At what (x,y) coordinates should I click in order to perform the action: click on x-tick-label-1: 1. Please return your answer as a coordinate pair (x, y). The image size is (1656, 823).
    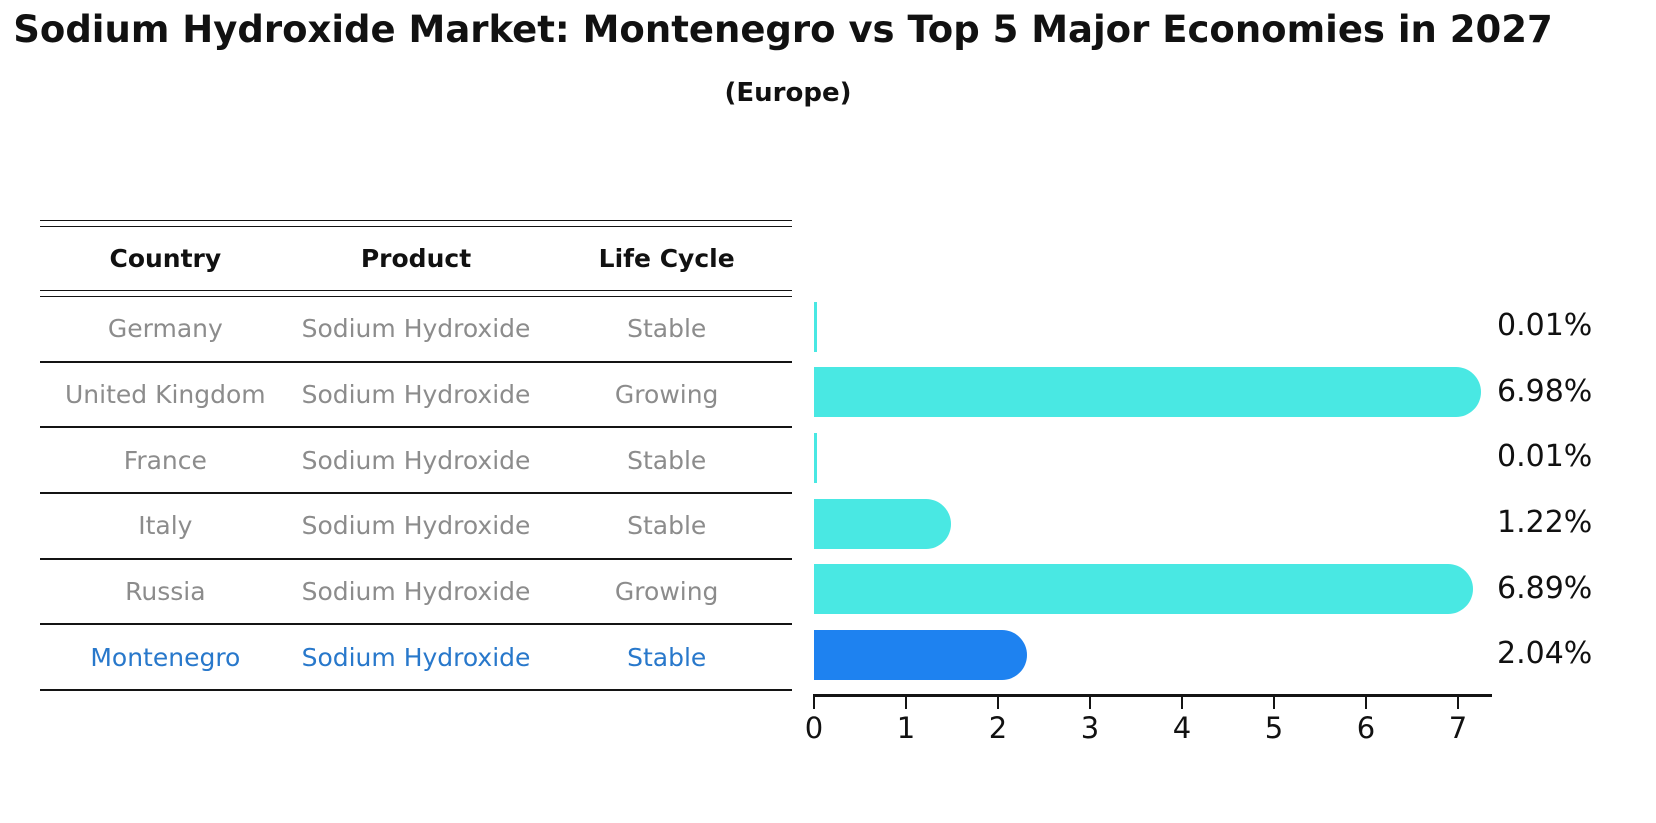
    Looking at the image, I should click on (906, 728).